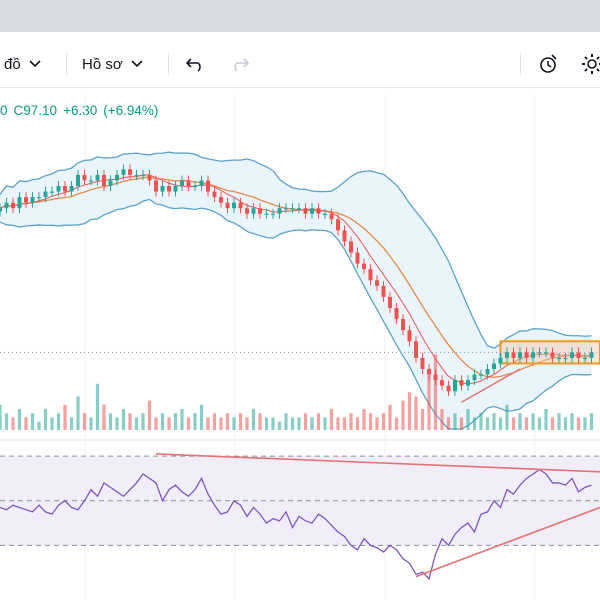  What do you see at coordinates (240, 64) in the screenshot?
I see `redo-button` at bounding box center [240, 64].